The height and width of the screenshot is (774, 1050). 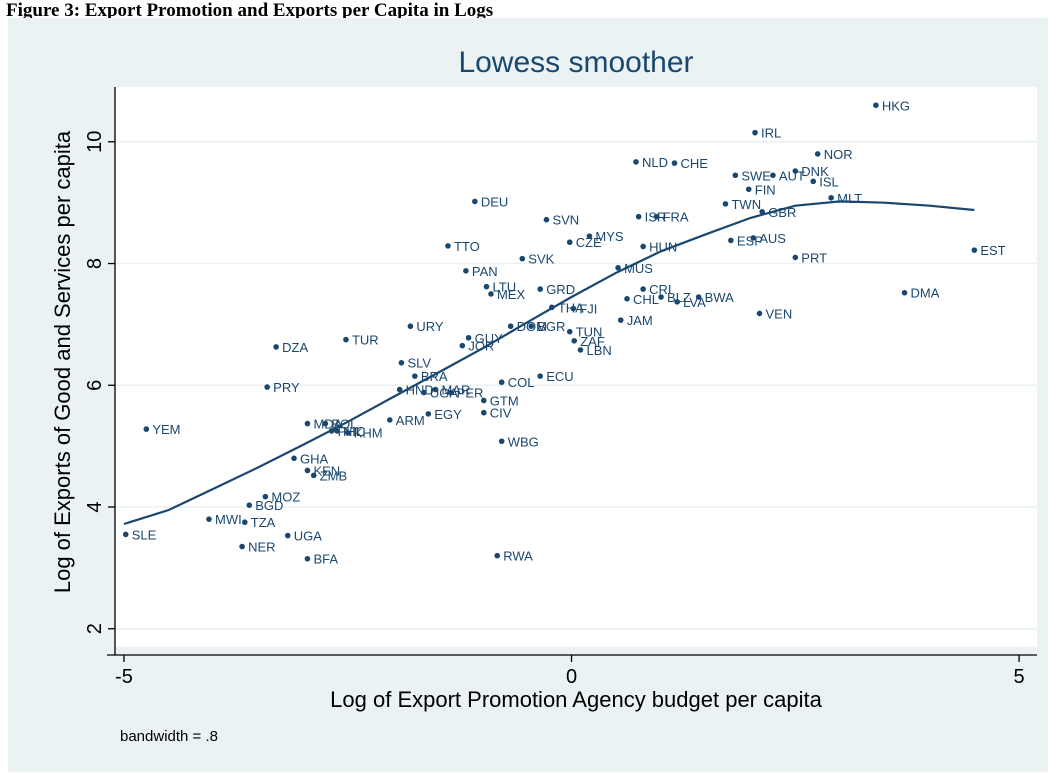 What do you see at coordinates (589, 236) in the screenshot?
I see `data-point-mys` at bounding box center [589, 236].